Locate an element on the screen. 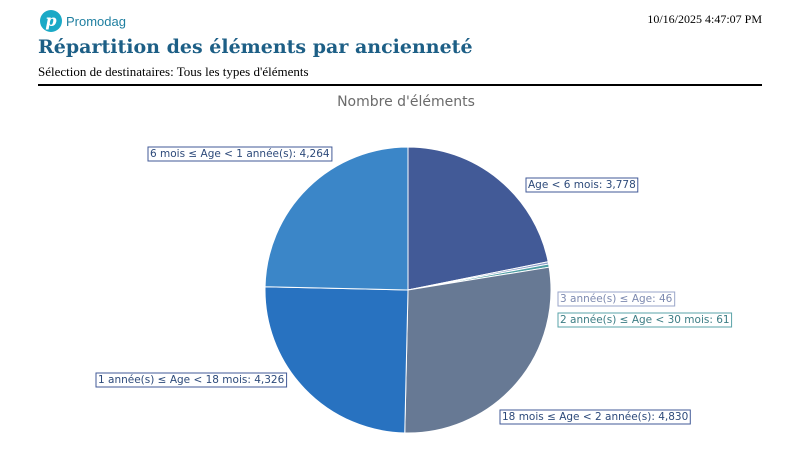 The height and width of the screenshot is (450, 800). pie-data-label-text: 3 année(s) ≤ Age: 46 is located at coordinates (616, 299).